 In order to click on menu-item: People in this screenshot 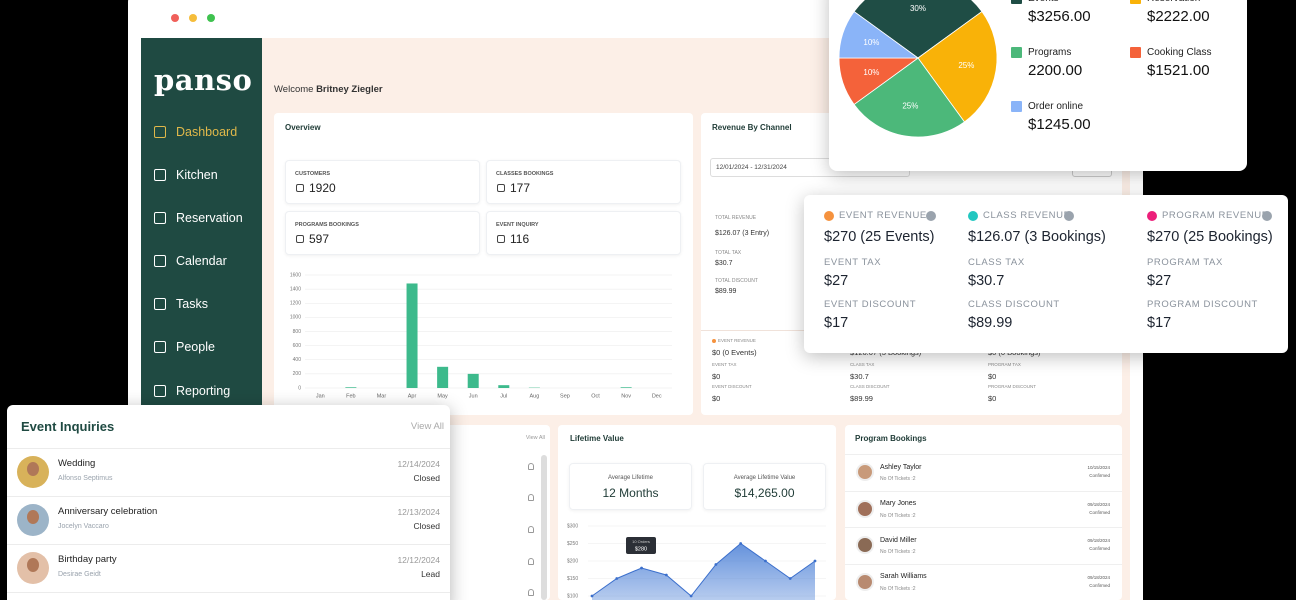, I will do `click(195, 346)`.